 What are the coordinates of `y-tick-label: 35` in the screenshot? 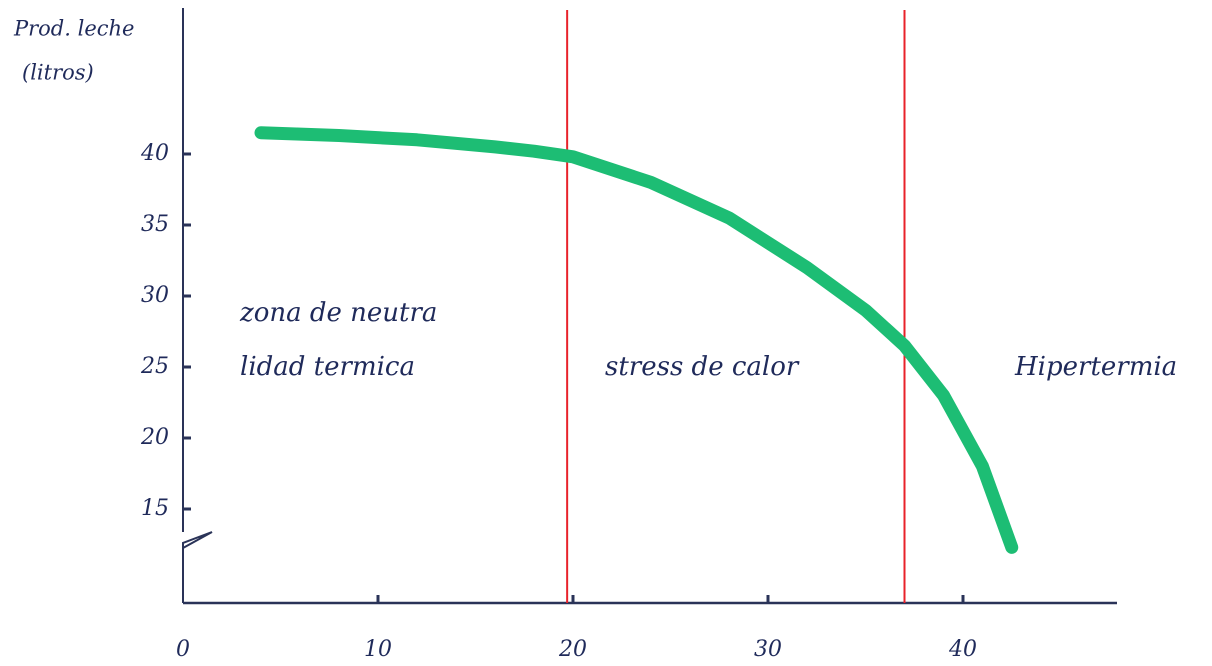 It's located at (155, 224).